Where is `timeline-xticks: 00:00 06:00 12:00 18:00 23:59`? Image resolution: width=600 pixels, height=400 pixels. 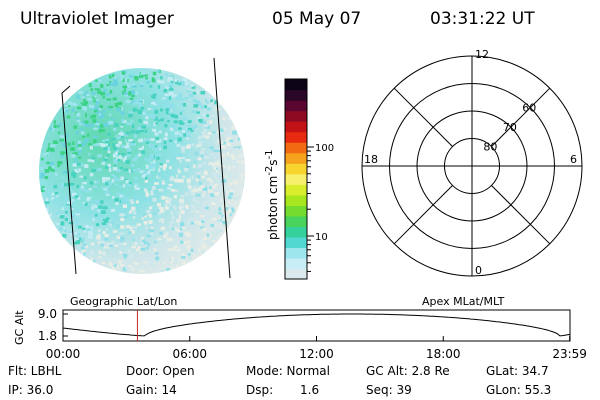
timeline-xticks: 00:00 06:00 12:00 18:00 23:59 is located at coordinates (316, 348).